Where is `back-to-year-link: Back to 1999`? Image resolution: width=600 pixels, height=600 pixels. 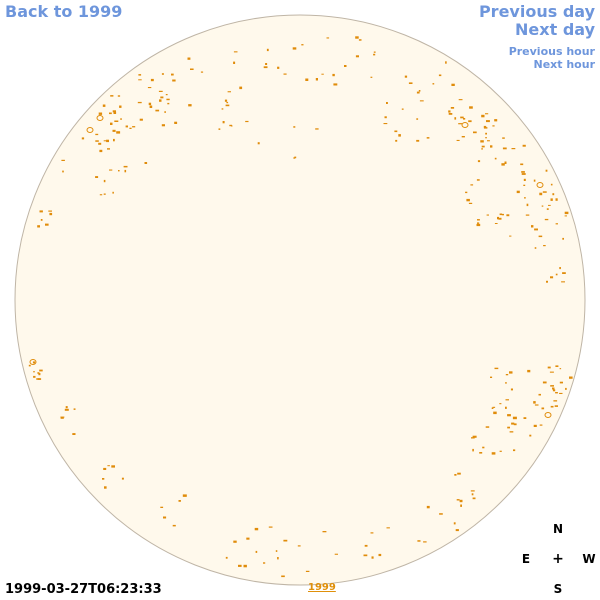
back-to-year-link: Back to 1999 is located at coordinates (64, 11).